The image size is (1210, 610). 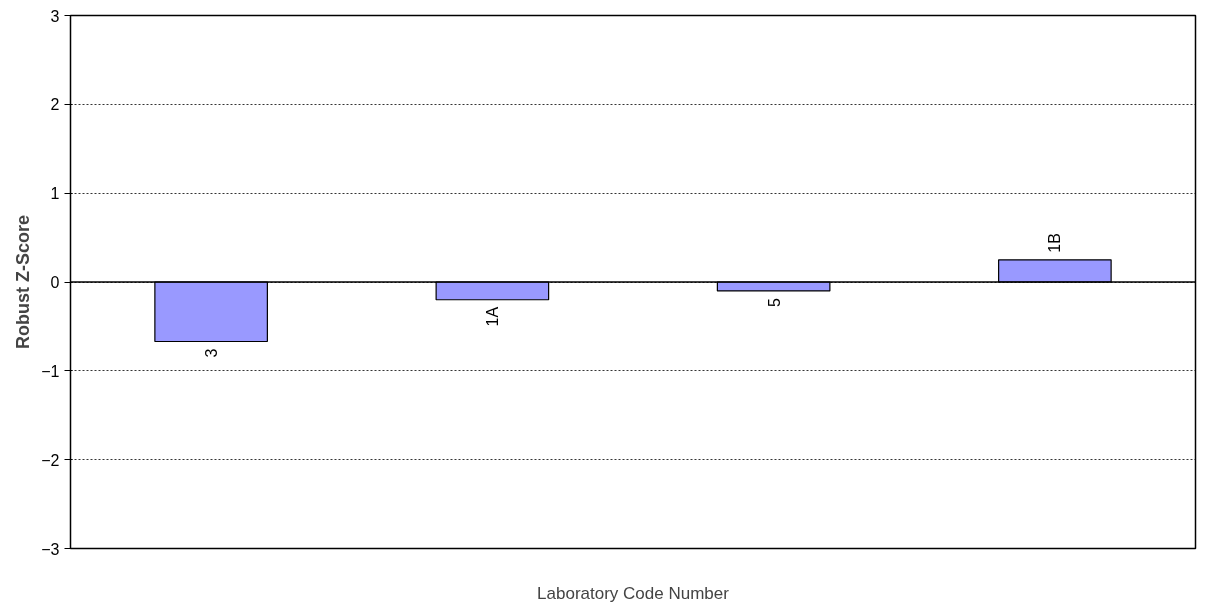 I want to click on x-tick-label: 1A, so click(x=492, y=316).